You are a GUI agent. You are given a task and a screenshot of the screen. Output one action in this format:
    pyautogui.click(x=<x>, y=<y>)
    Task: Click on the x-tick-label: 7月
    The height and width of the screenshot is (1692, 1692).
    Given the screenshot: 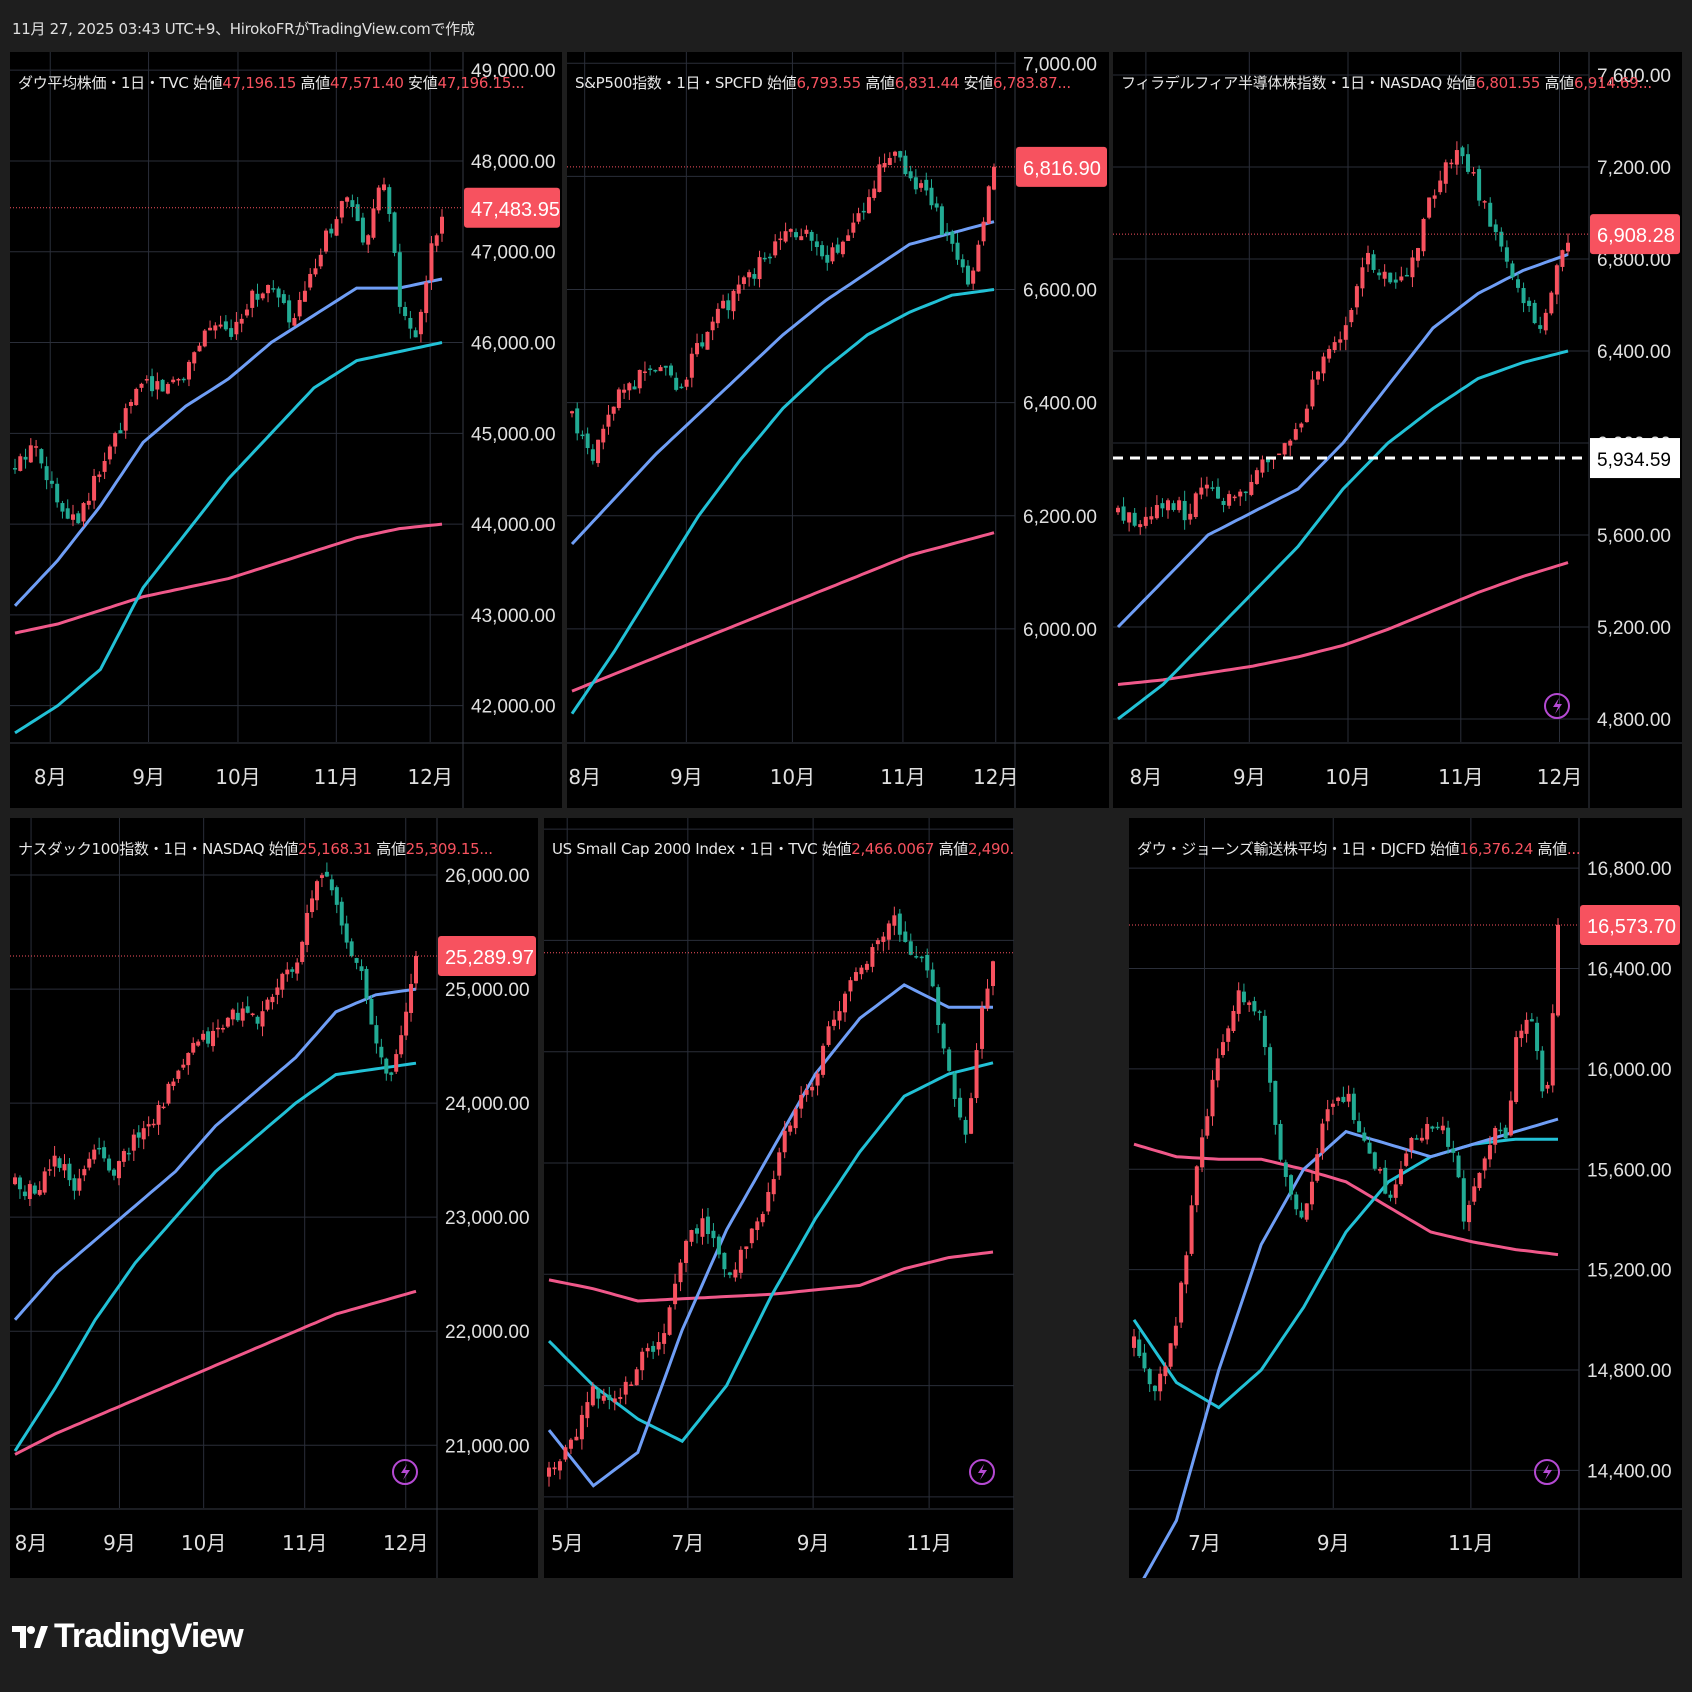 What is the action you would take?
    pyautogui.click(x=687, y=1543)
    